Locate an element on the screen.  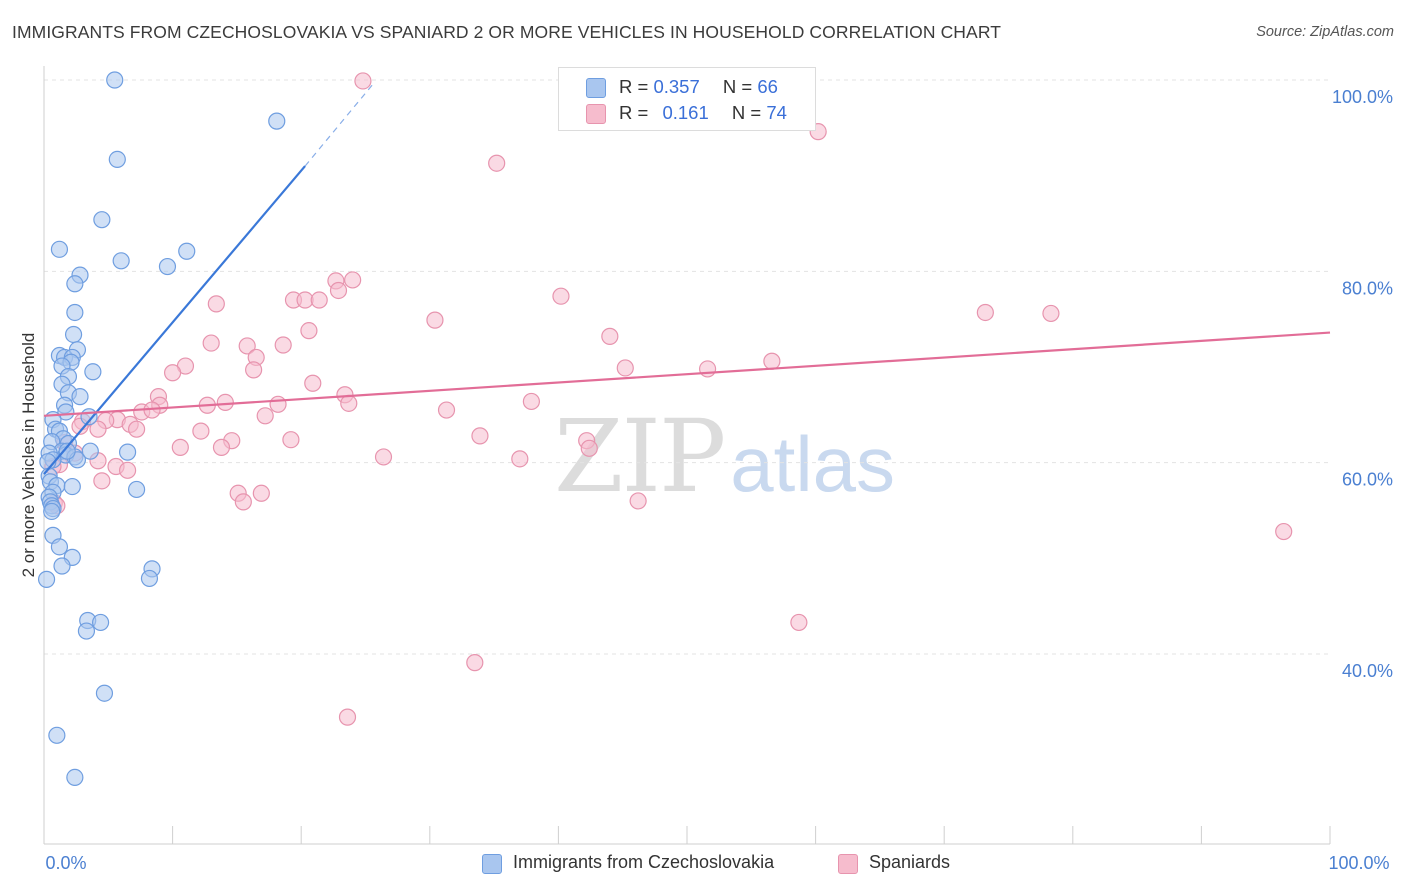
x-tick-label-min: 0.0% is located at coordinates (65, 863).